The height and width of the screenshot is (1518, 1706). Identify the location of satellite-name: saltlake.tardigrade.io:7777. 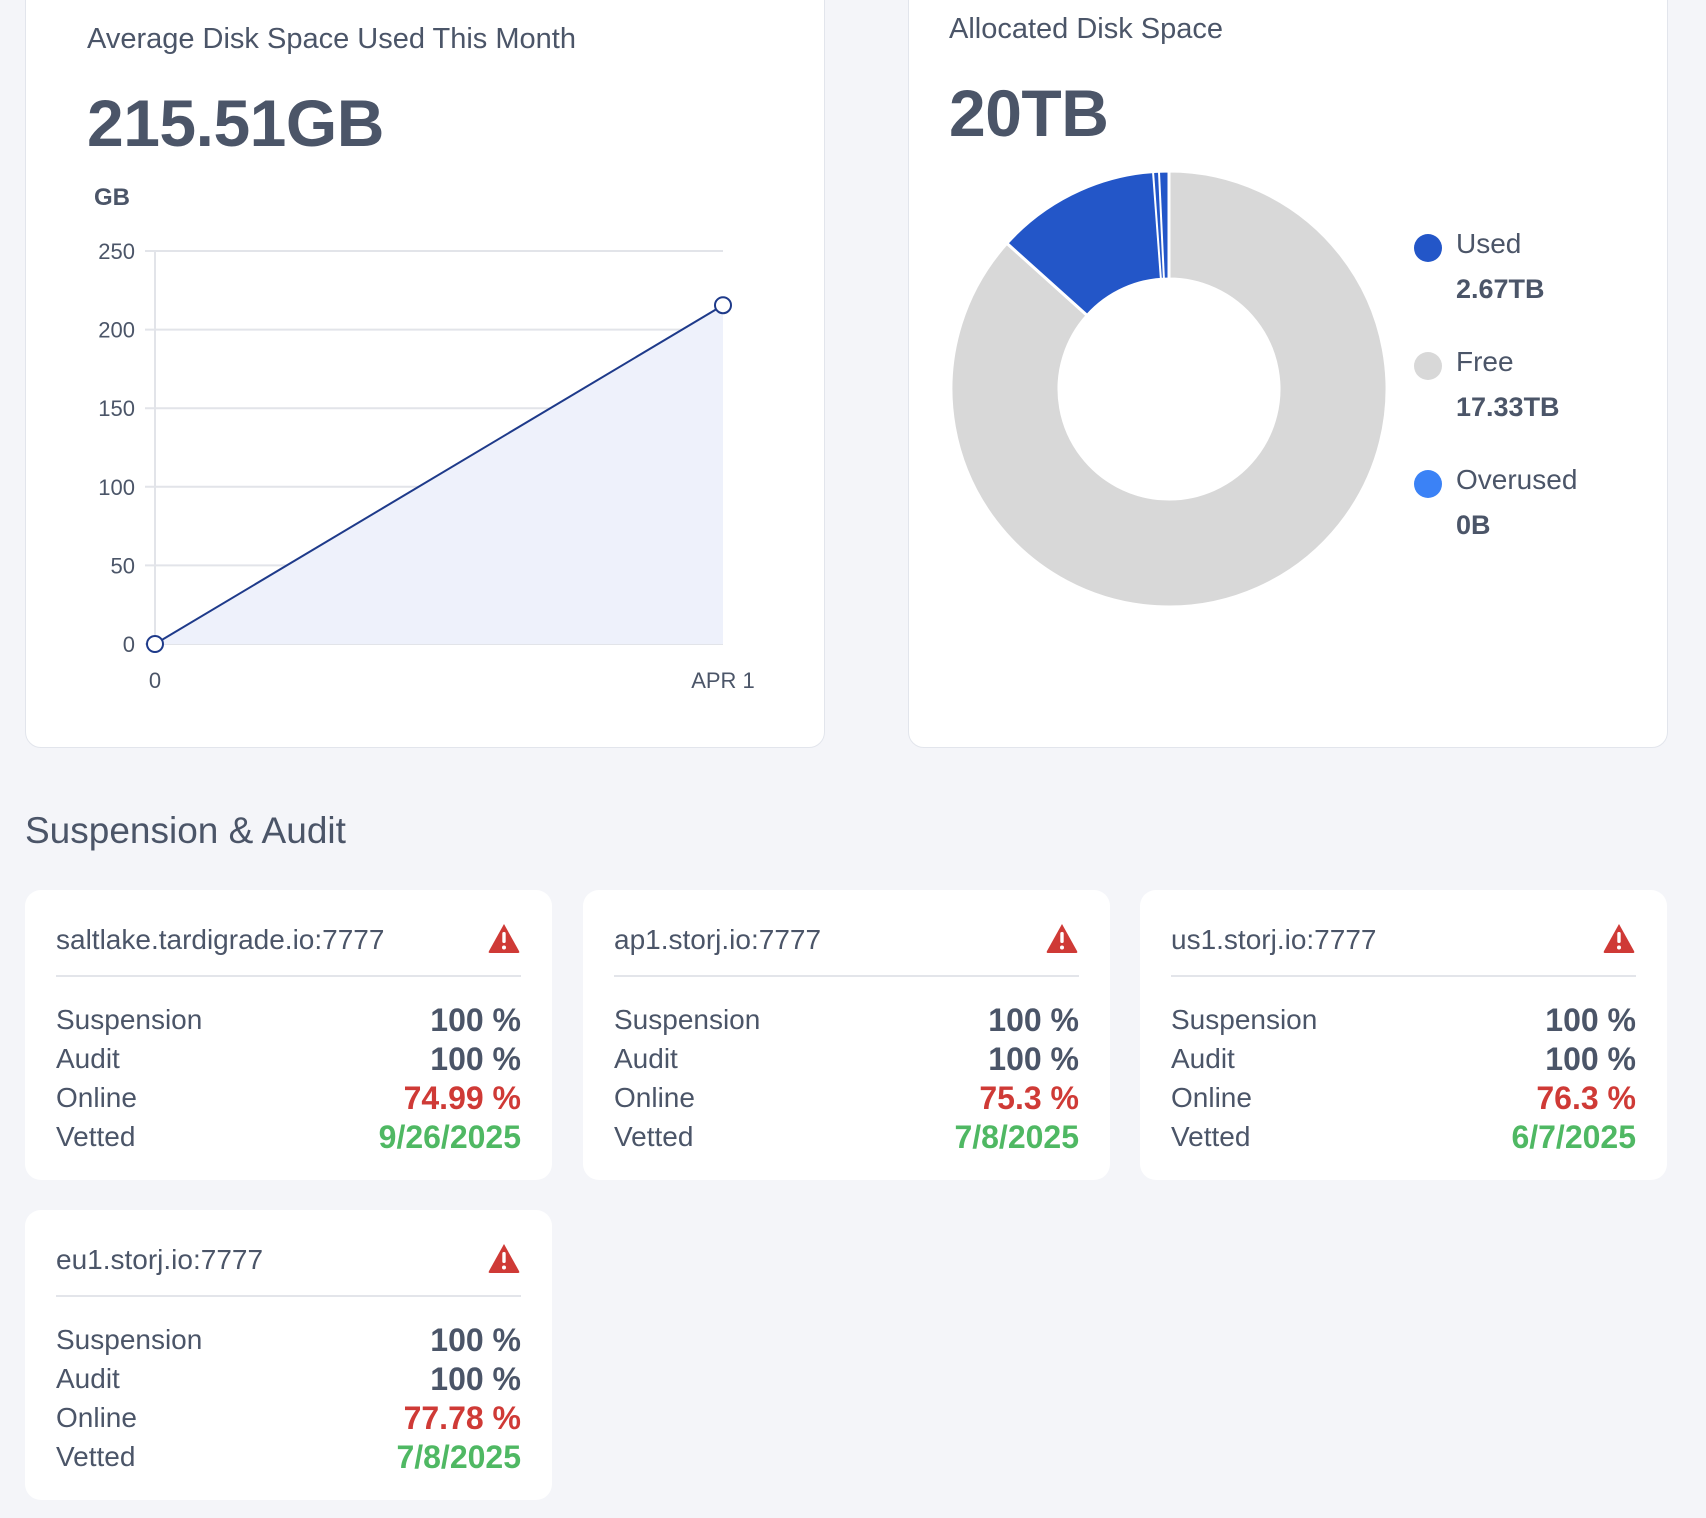
(220, 939).